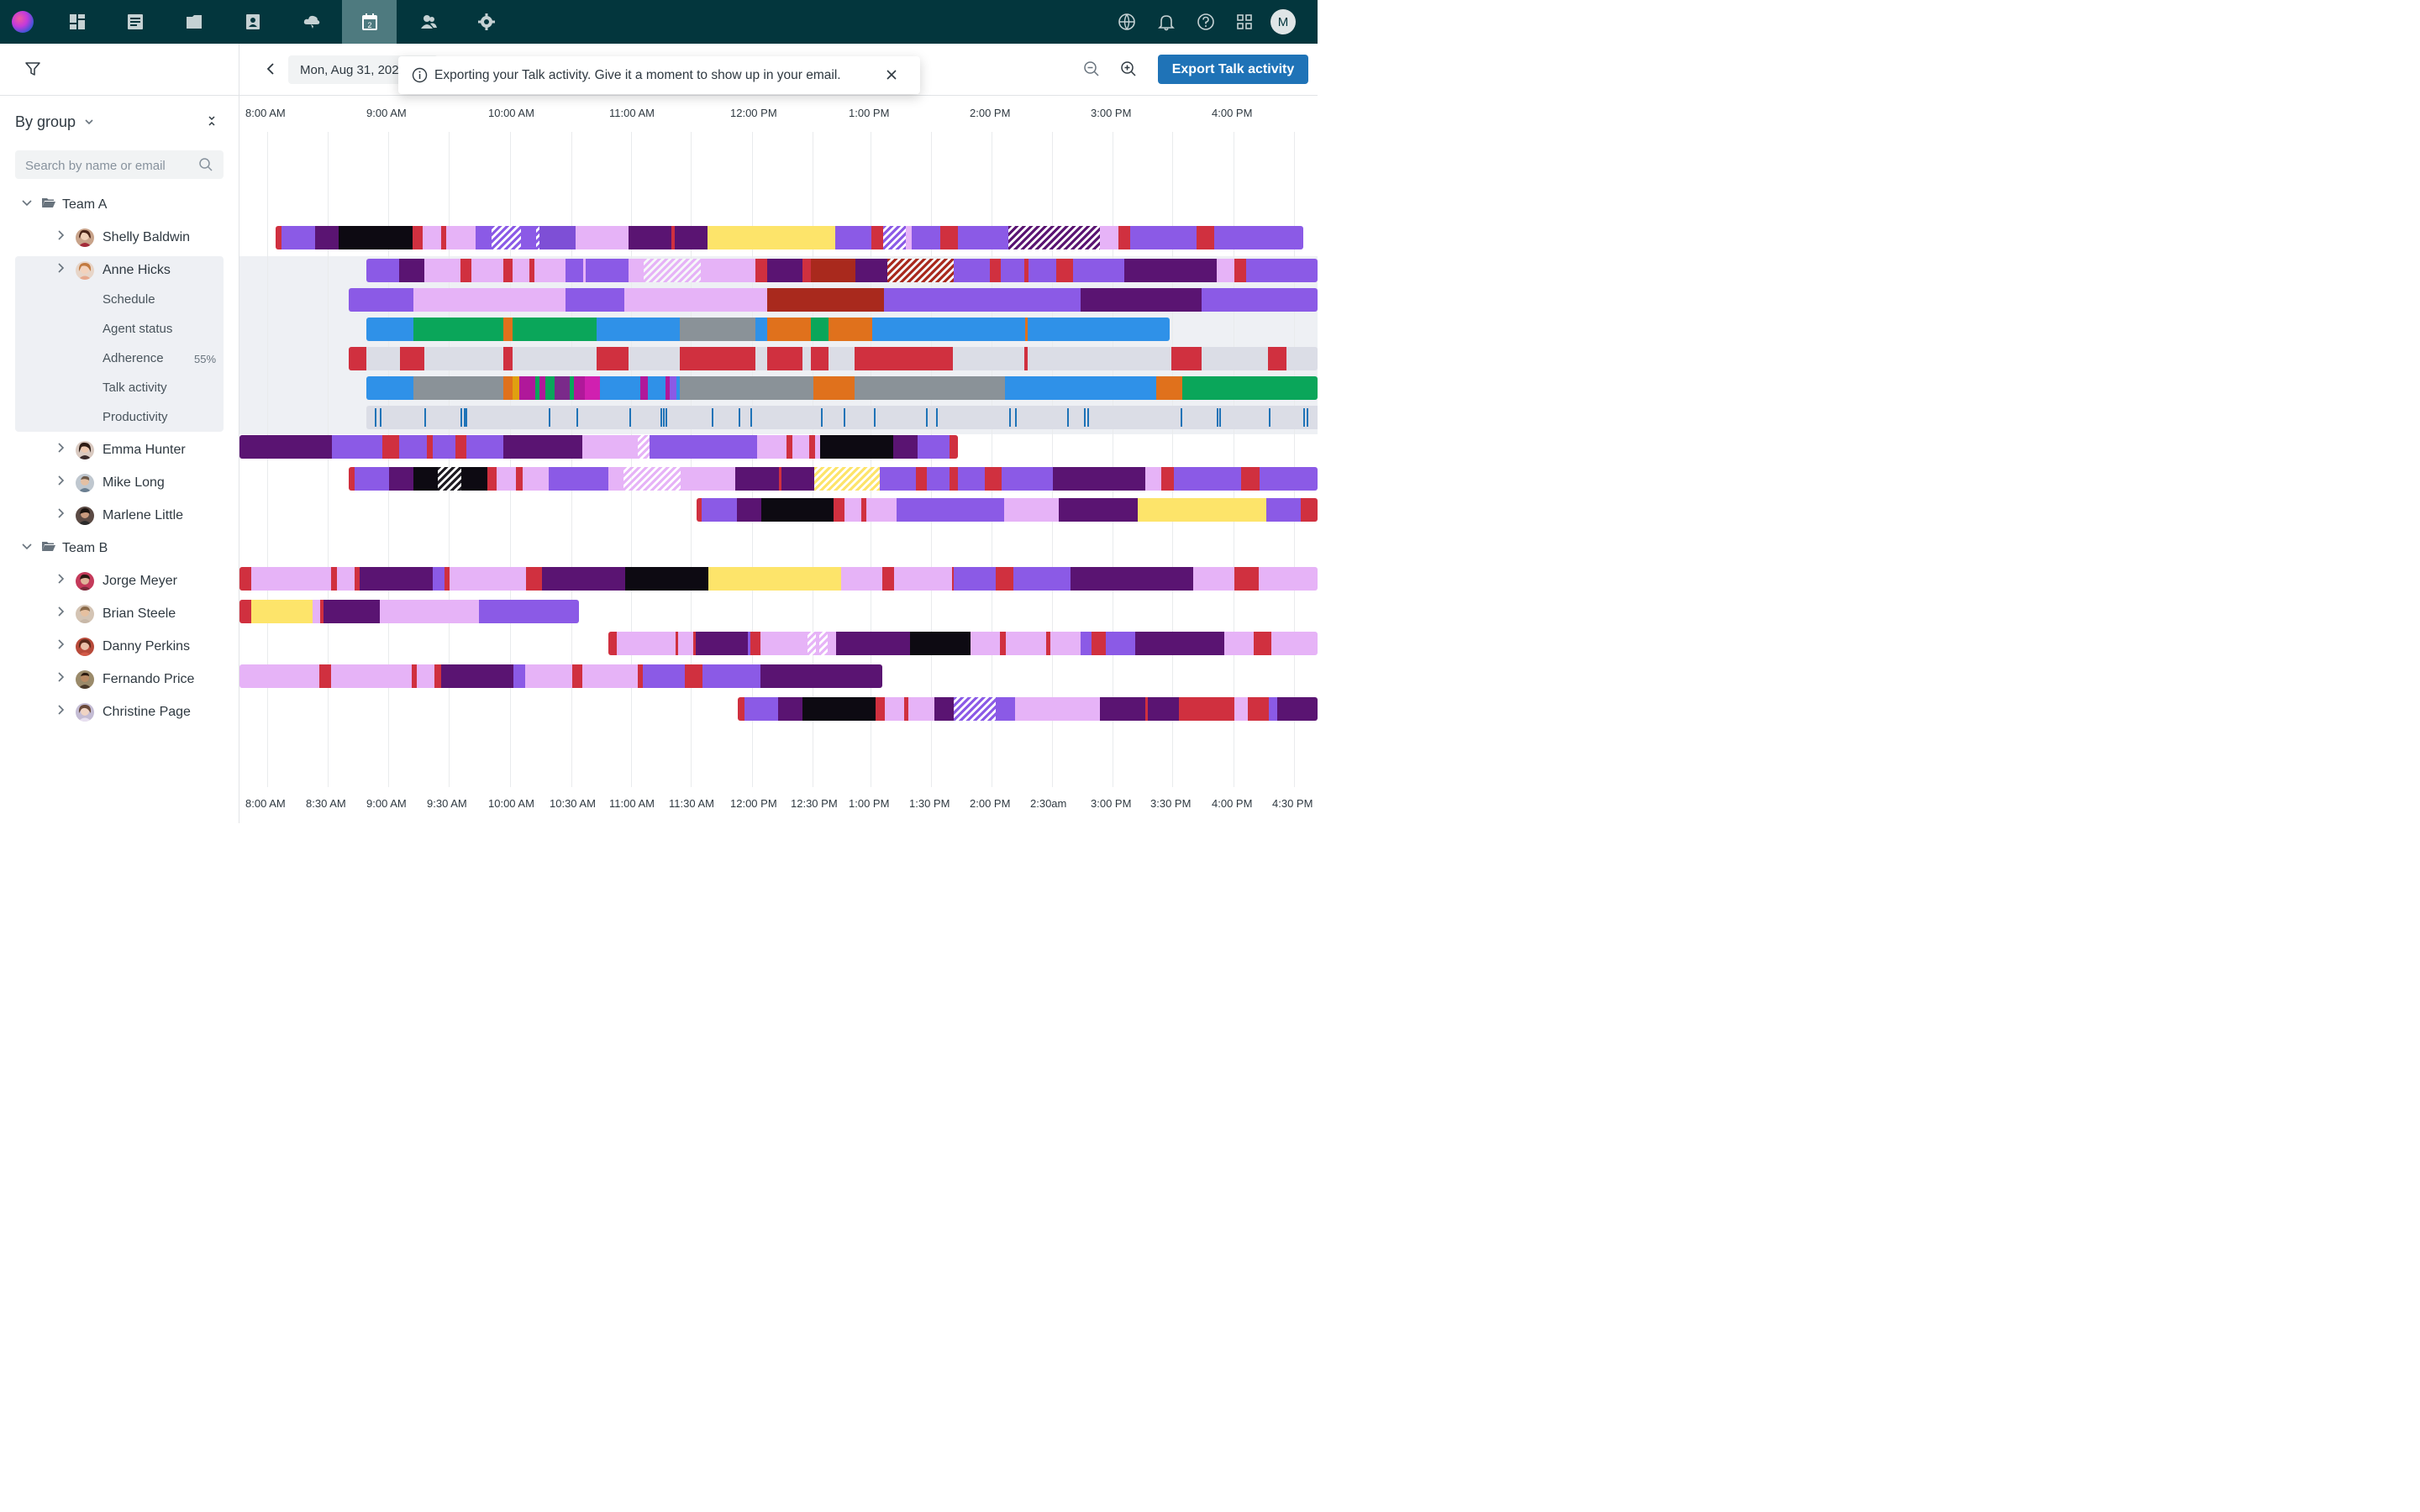  I want to click on agent-row: Shelly Baldwin, so click(120, 237).